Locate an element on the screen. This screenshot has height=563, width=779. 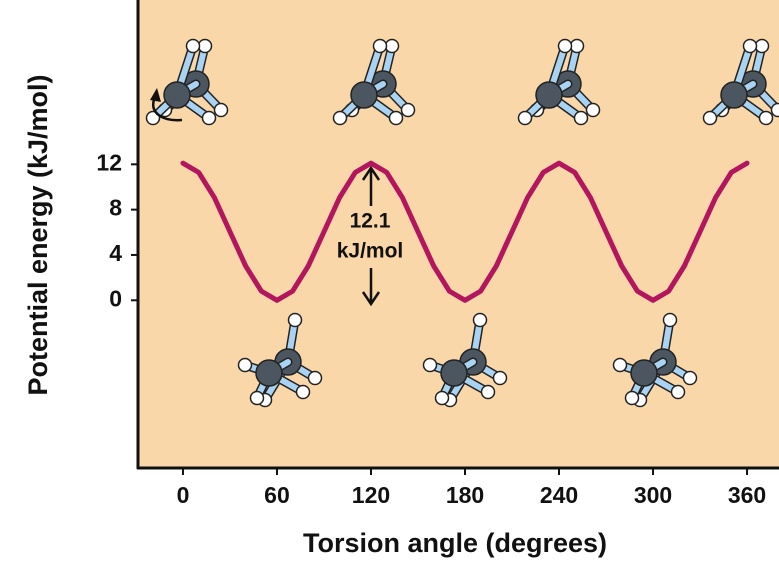
y-tick-label: 4 is located at coordinates (115, 253).